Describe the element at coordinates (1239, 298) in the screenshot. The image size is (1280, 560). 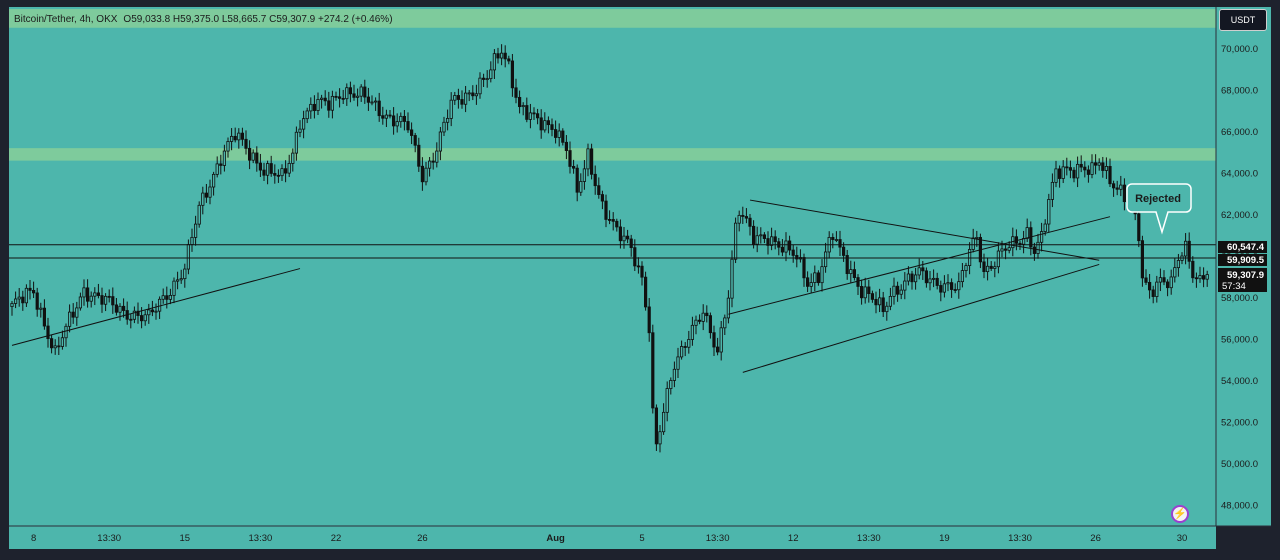
I see `price-axis-label: 58,000.0` at that location.